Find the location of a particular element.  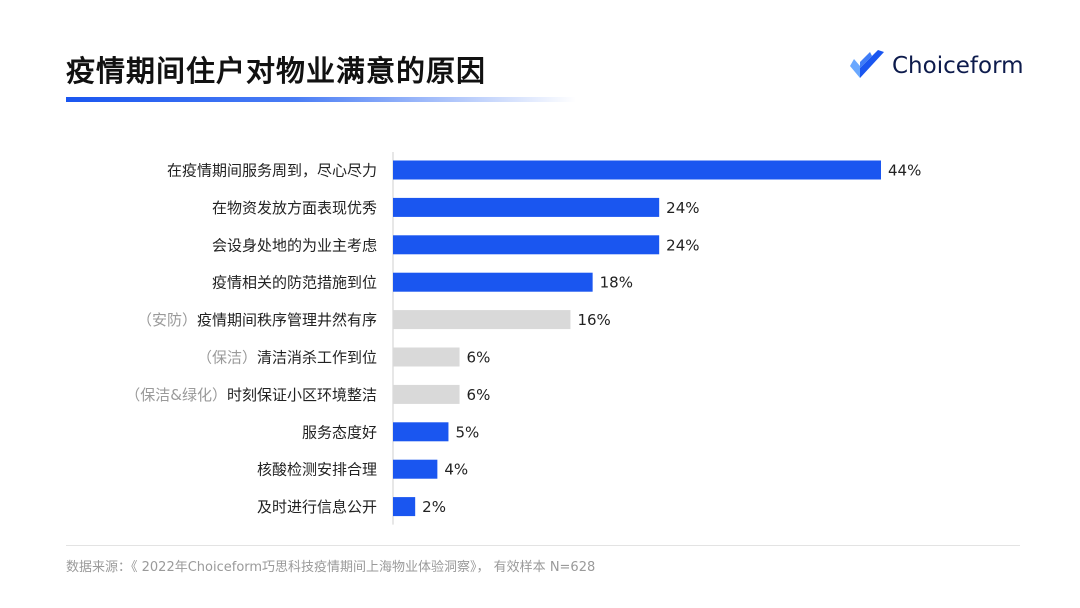

category-prefix: （保洁） is located at coordinates (227, 358).